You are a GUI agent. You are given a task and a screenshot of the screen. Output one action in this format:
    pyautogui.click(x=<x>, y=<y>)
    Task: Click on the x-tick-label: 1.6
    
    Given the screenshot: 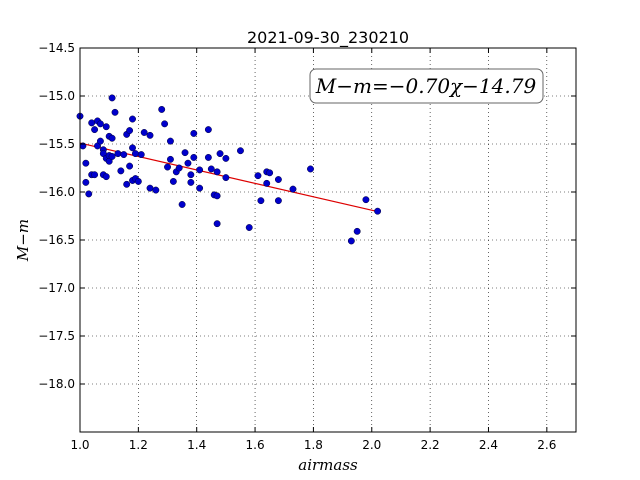 What is the action you would take?
    pyautogui.click(x=255, y=445)
    